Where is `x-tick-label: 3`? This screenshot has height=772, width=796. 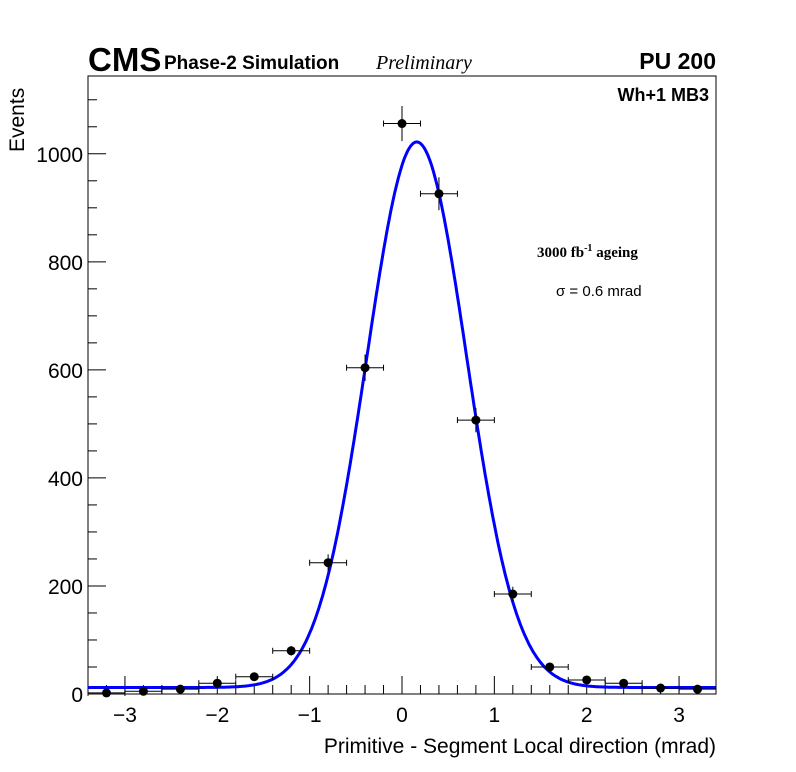
x-tick-label: 3 is located at coordinates (679, 715).